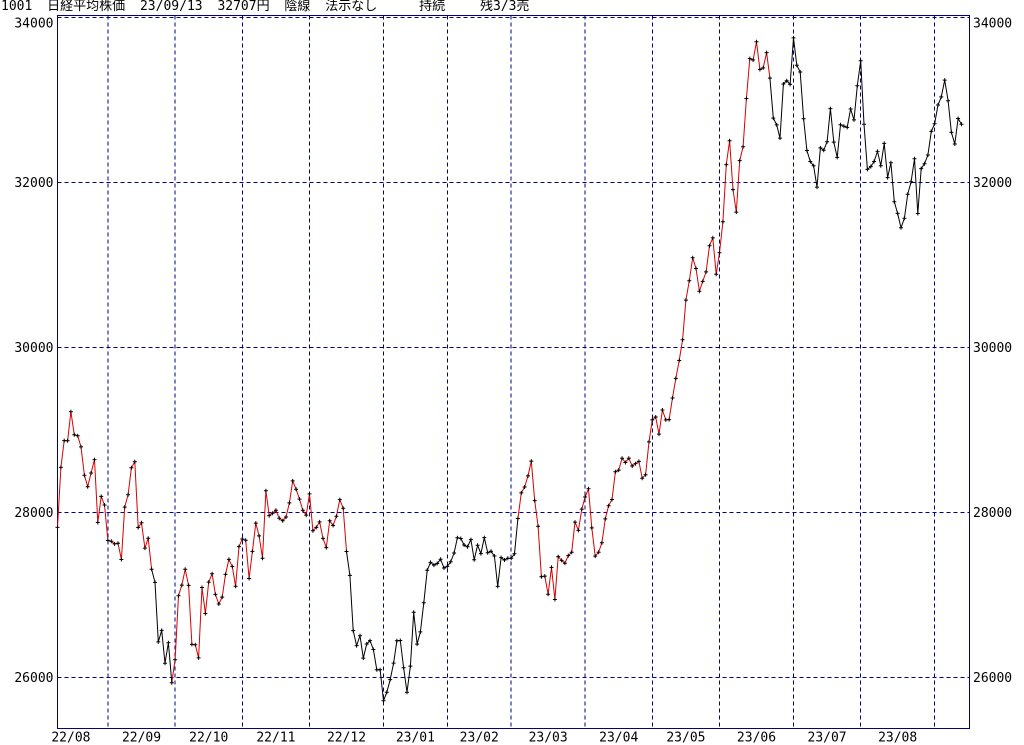 The image size is (1024, 745). I want to click on x-axis-label: 22/11, so click(275, 738).